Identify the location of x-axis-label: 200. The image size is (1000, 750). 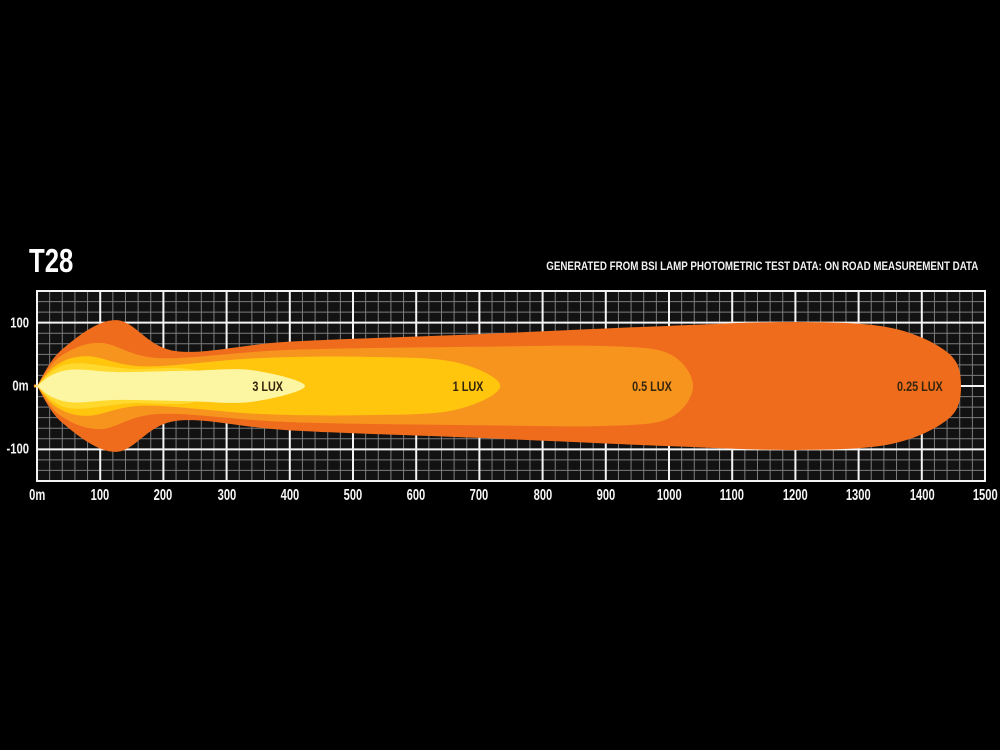
(163, 496).